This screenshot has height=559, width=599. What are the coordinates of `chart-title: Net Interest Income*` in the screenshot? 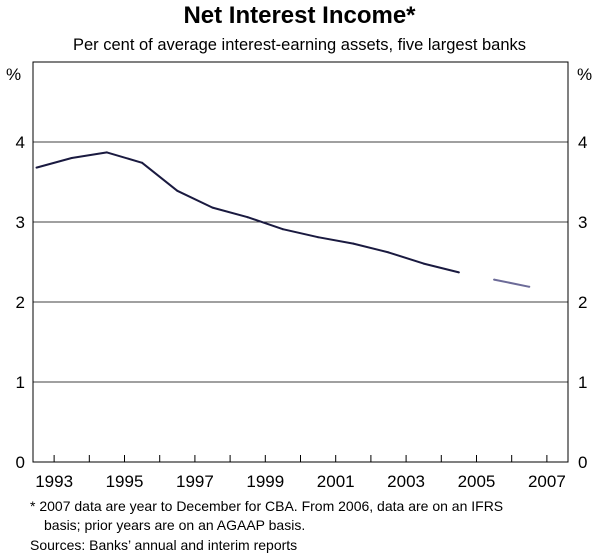 It's located at (299, 15).